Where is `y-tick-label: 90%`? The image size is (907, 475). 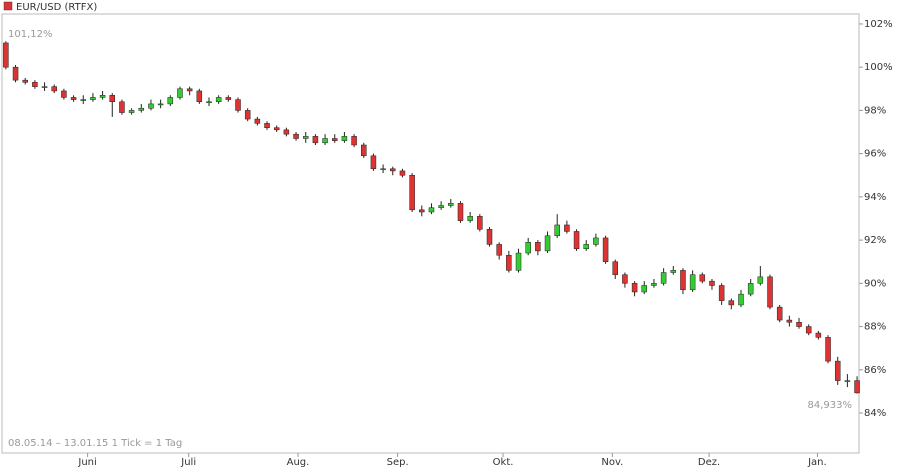 y-tick-label: 90% is located at coordinates (875, 283).